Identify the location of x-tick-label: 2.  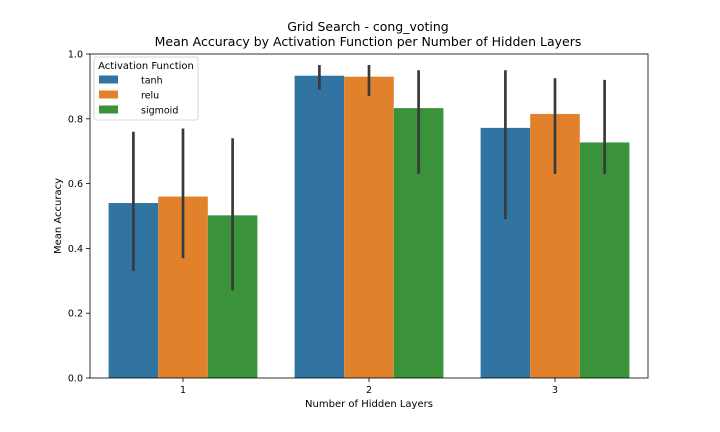
(369, 390).